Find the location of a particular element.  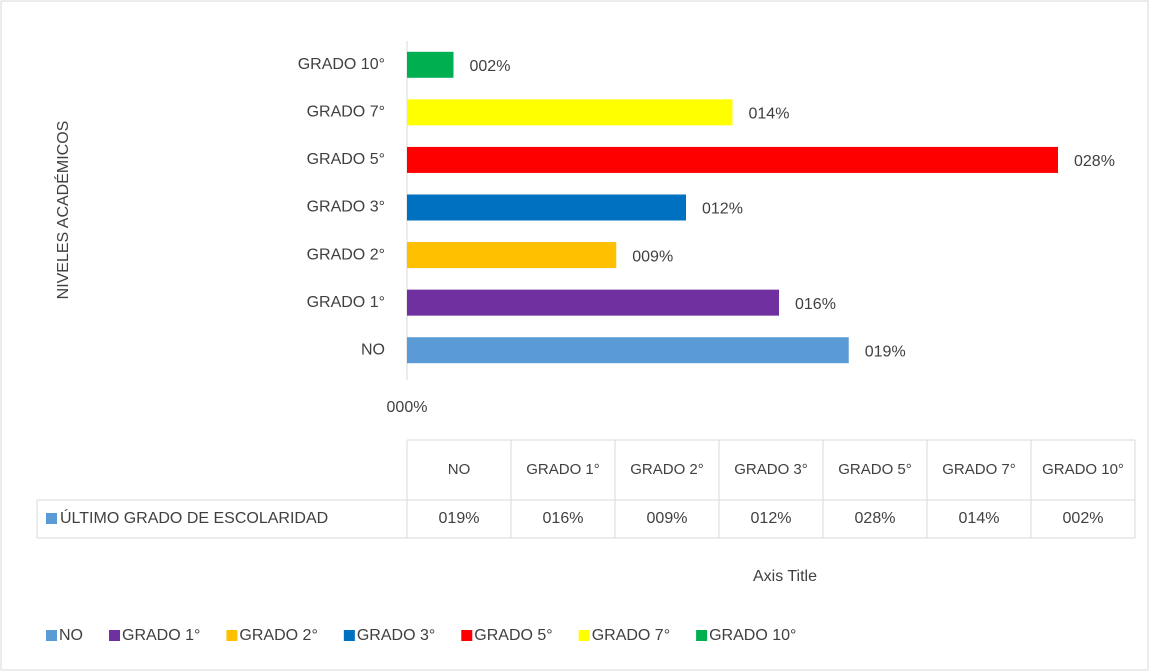

data-label: 019% is located at coordinates (885, 351).